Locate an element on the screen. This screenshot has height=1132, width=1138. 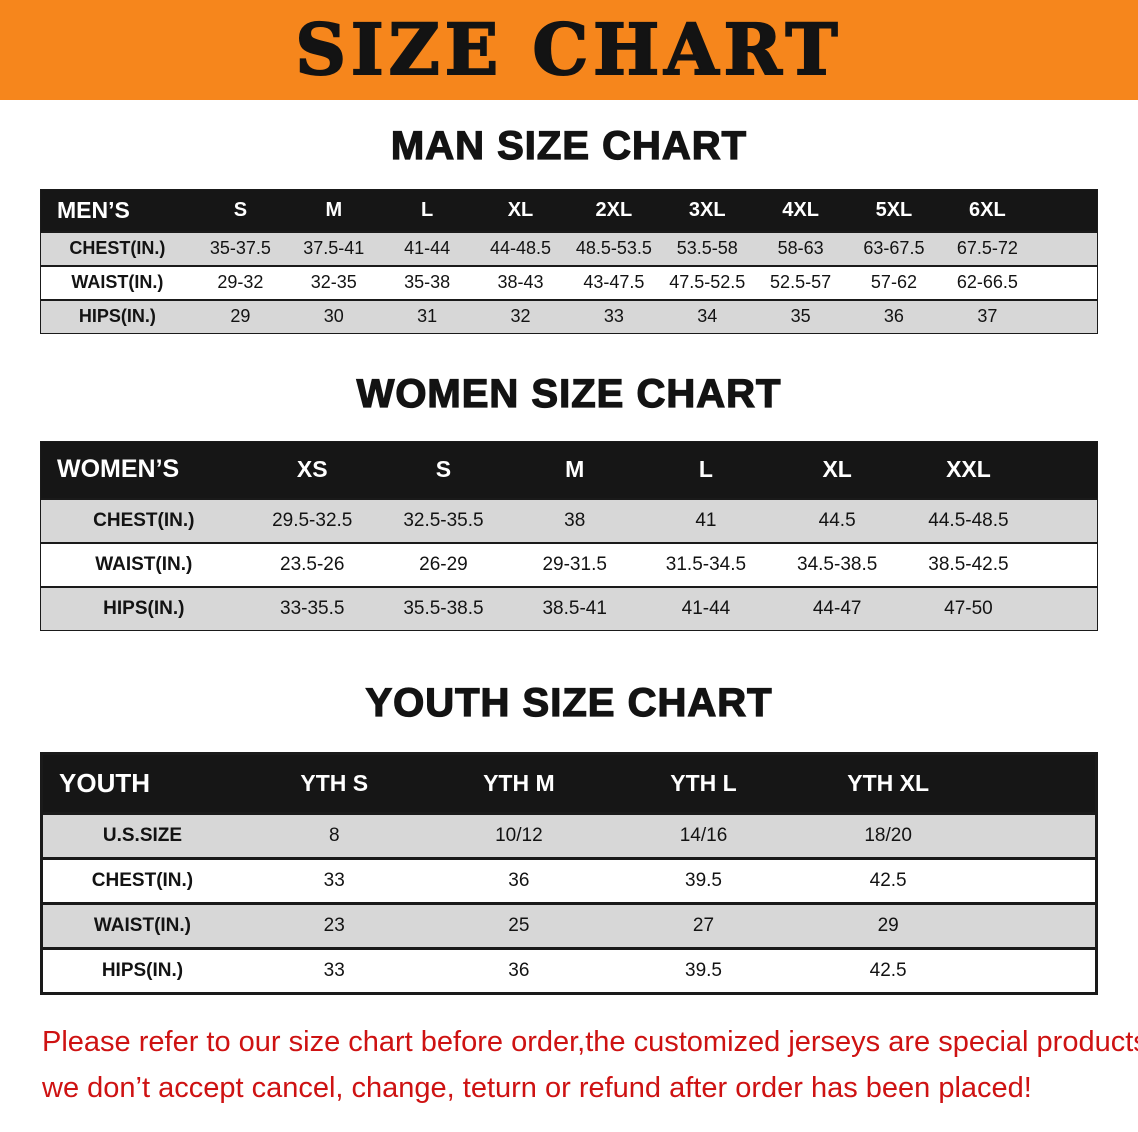
table-header-row: MEN’S S M L XL 2XL 3XL 4XL 5XL 6XL is located at coordinates (569, 210).